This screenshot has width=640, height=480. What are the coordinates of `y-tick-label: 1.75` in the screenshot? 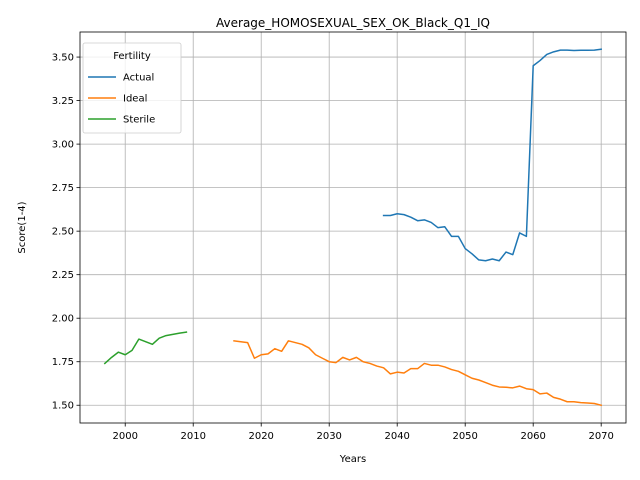 It's located at (63, 362).